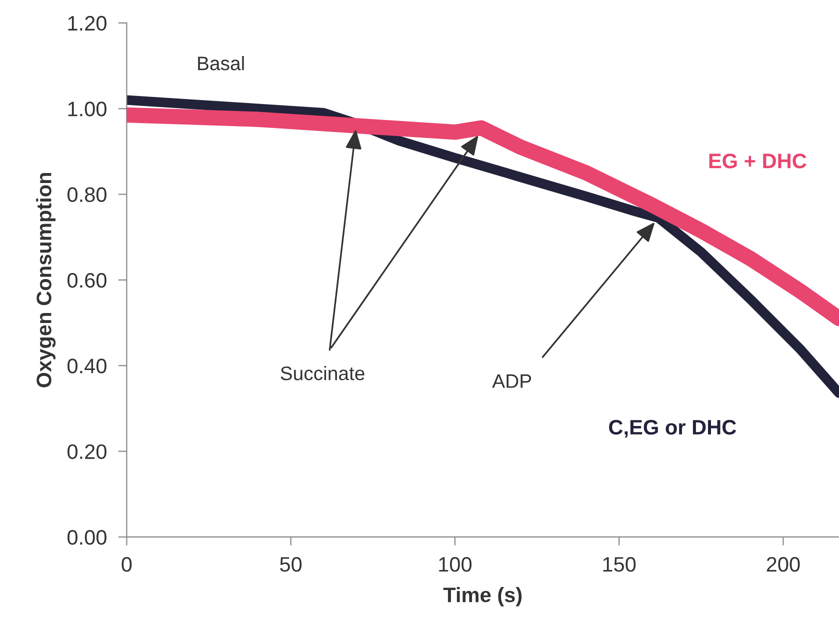  I want to click on x-tick-label: 100, so click(455, 564).